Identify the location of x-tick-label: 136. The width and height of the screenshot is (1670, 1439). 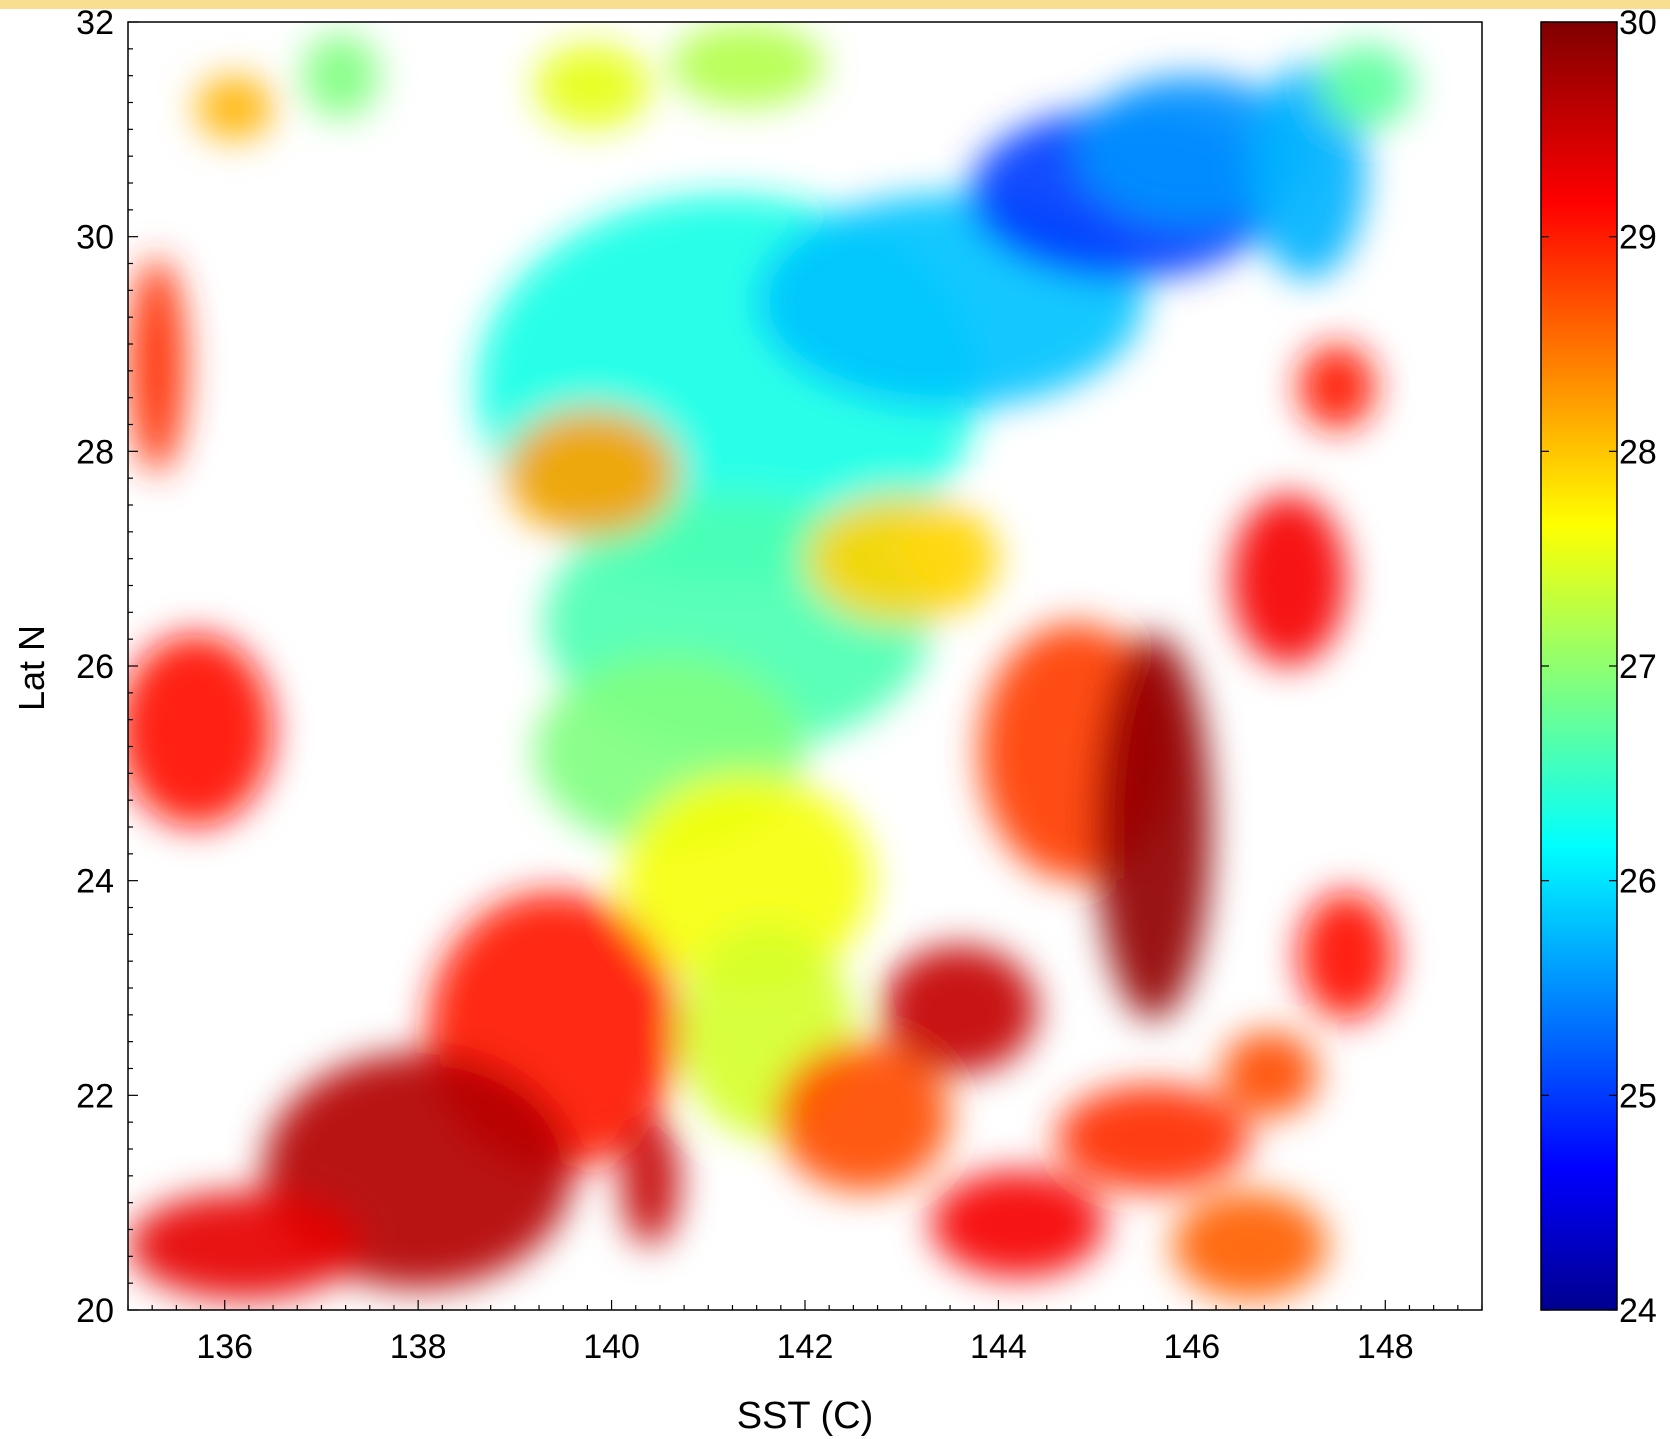
(224, 1347).